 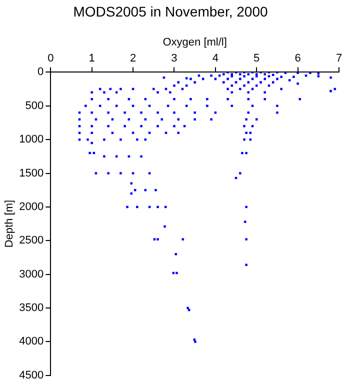 I want to click on y-tick-label: 1500, so click(x=31, y=173).